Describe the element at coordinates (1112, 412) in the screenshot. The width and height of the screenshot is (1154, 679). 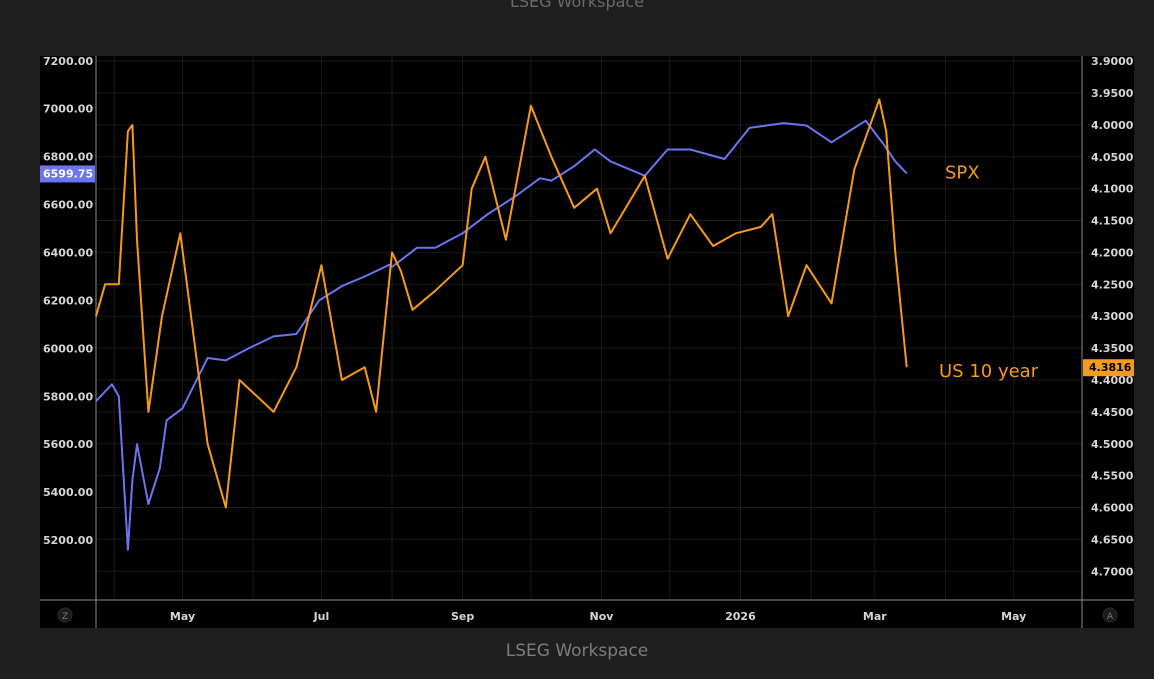
I see `right-axis-tick-label: 4.4500` at that location.